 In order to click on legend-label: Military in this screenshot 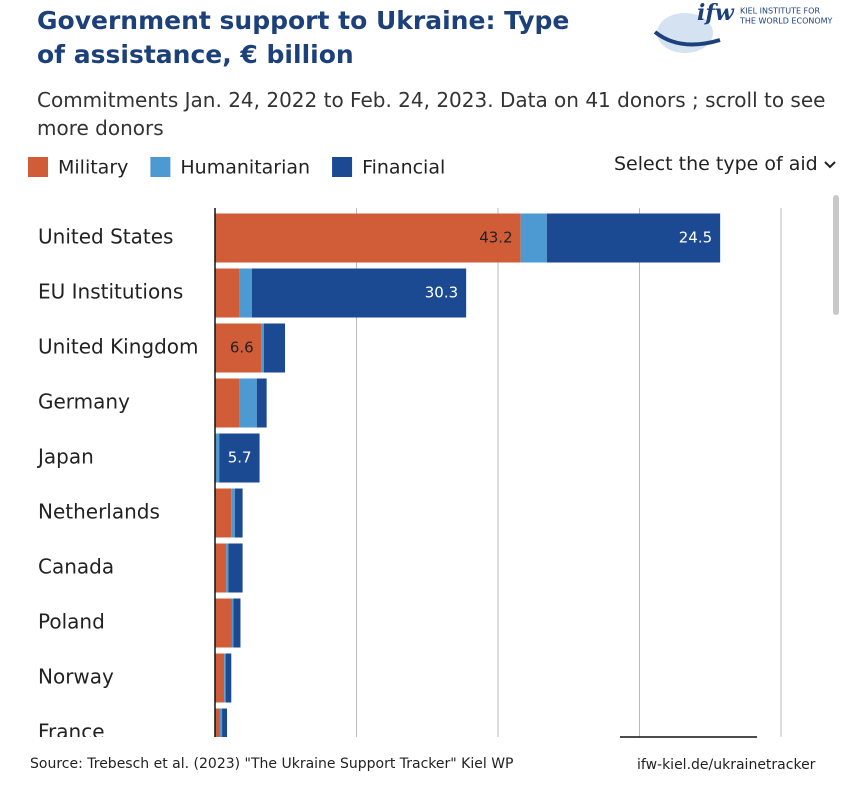, I will do `click(93, 168)`.